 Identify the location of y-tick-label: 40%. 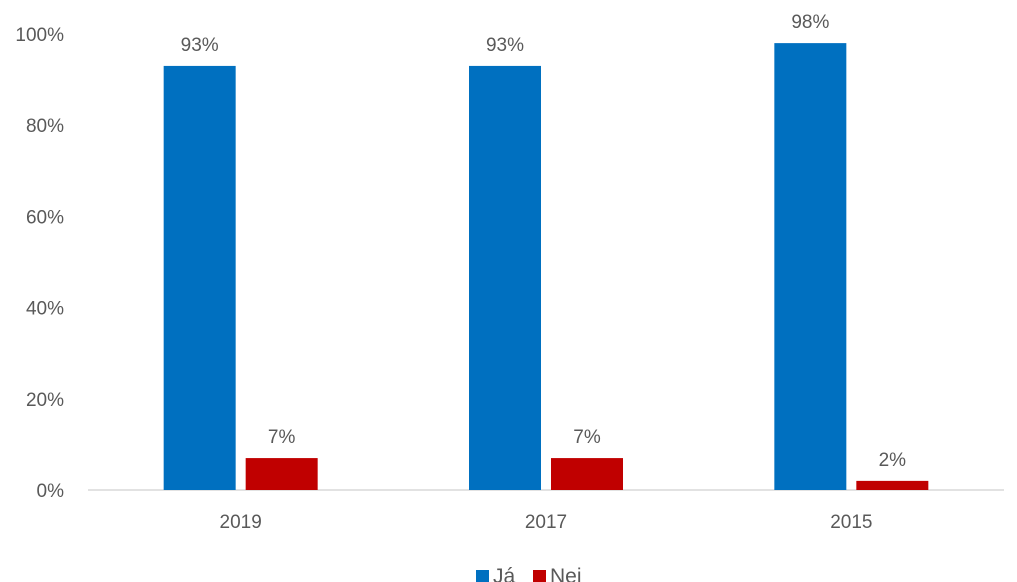
(45, 309).